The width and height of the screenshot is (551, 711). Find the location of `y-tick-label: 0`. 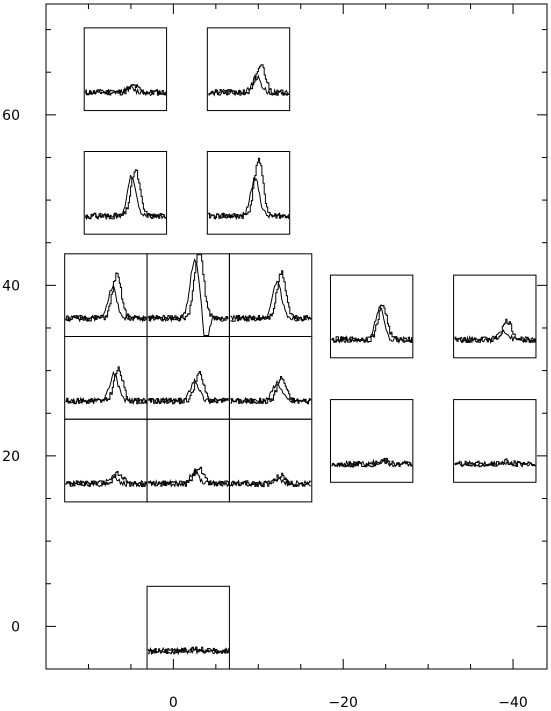

y-tick-label: 0 is located at coordinates (15, 627).